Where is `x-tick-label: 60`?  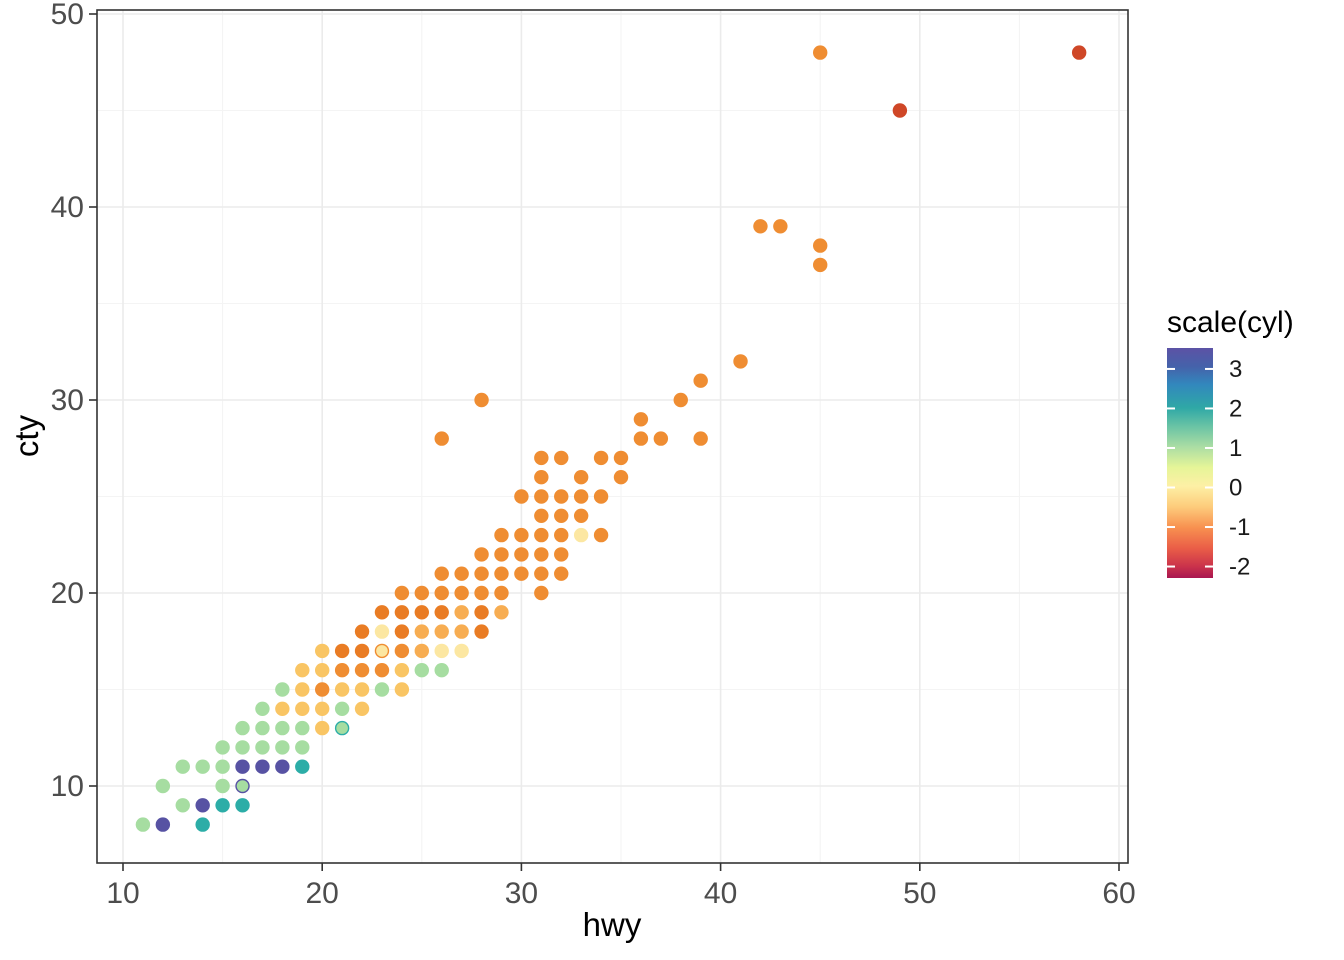
x-tick-label: 60 is located at coordinates (1118, 893).